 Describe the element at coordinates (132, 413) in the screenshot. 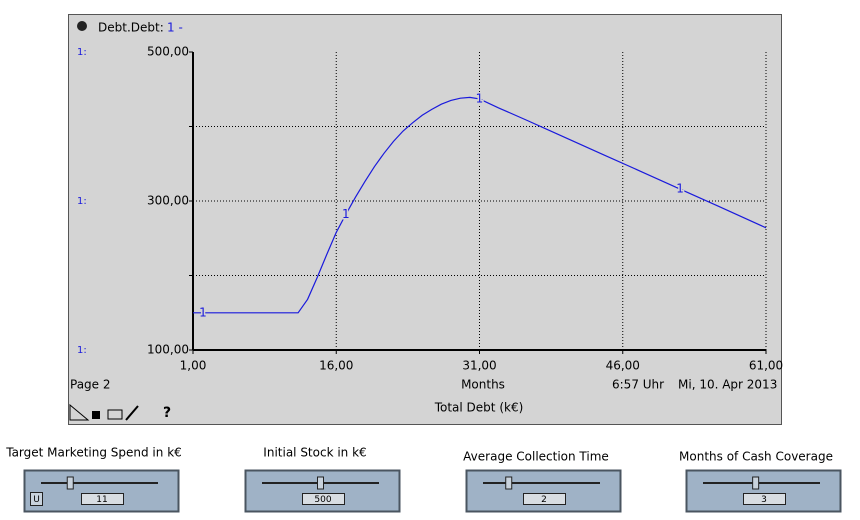

I see `wand-icon` at that location.